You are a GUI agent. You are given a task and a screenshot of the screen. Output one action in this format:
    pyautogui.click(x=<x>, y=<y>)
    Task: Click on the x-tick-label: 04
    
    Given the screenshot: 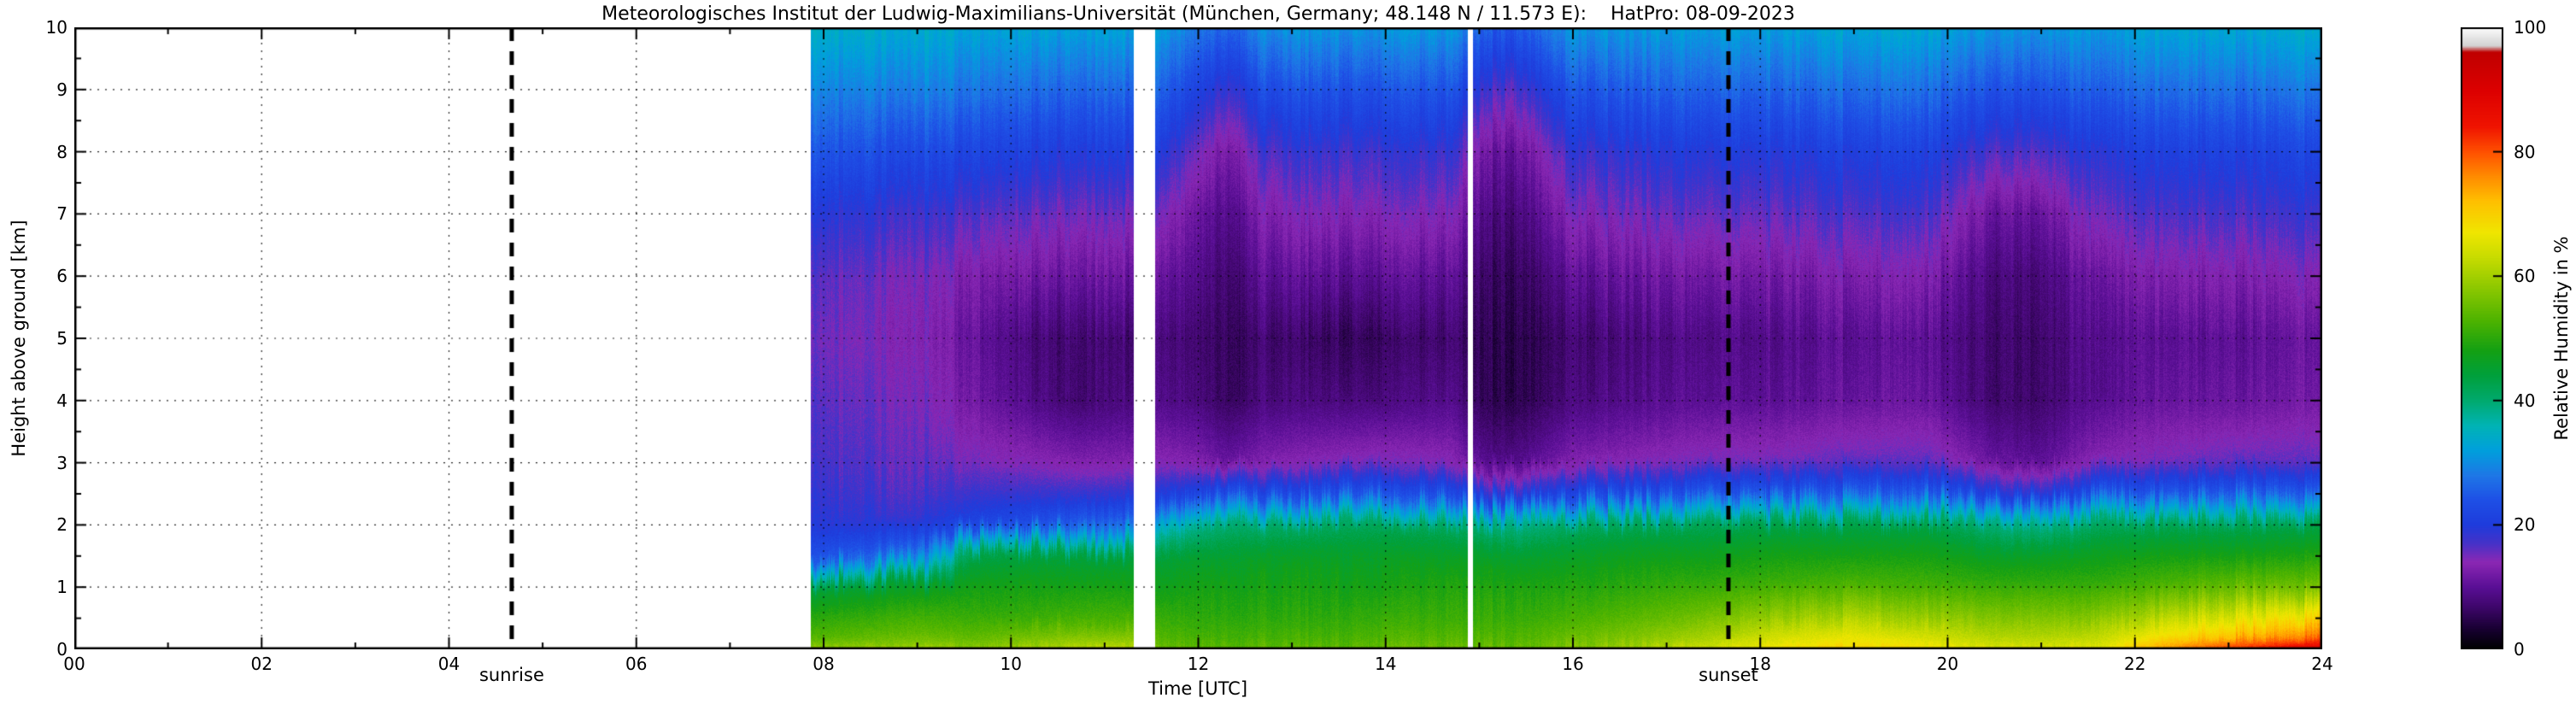 What is the action you would take?
    pyautogui.click(x=449, y=664)
    